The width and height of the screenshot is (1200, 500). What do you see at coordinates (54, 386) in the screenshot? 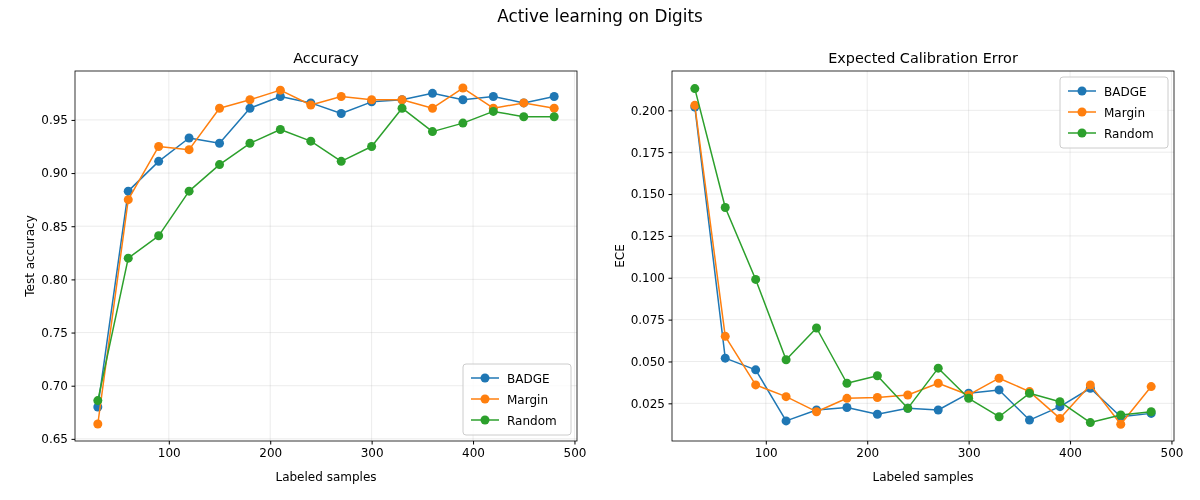
I see `y-tick-label: 0.70` at bounding box center [54, 386].